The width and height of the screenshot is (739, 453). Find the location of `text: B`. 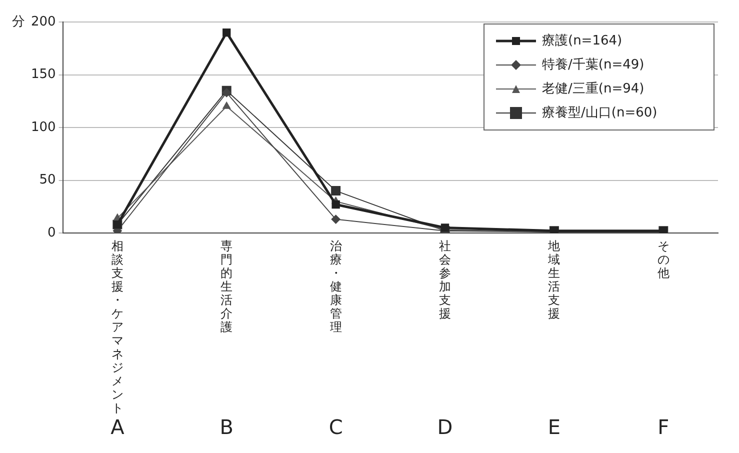

text: B is located at coordinates (227, 427).